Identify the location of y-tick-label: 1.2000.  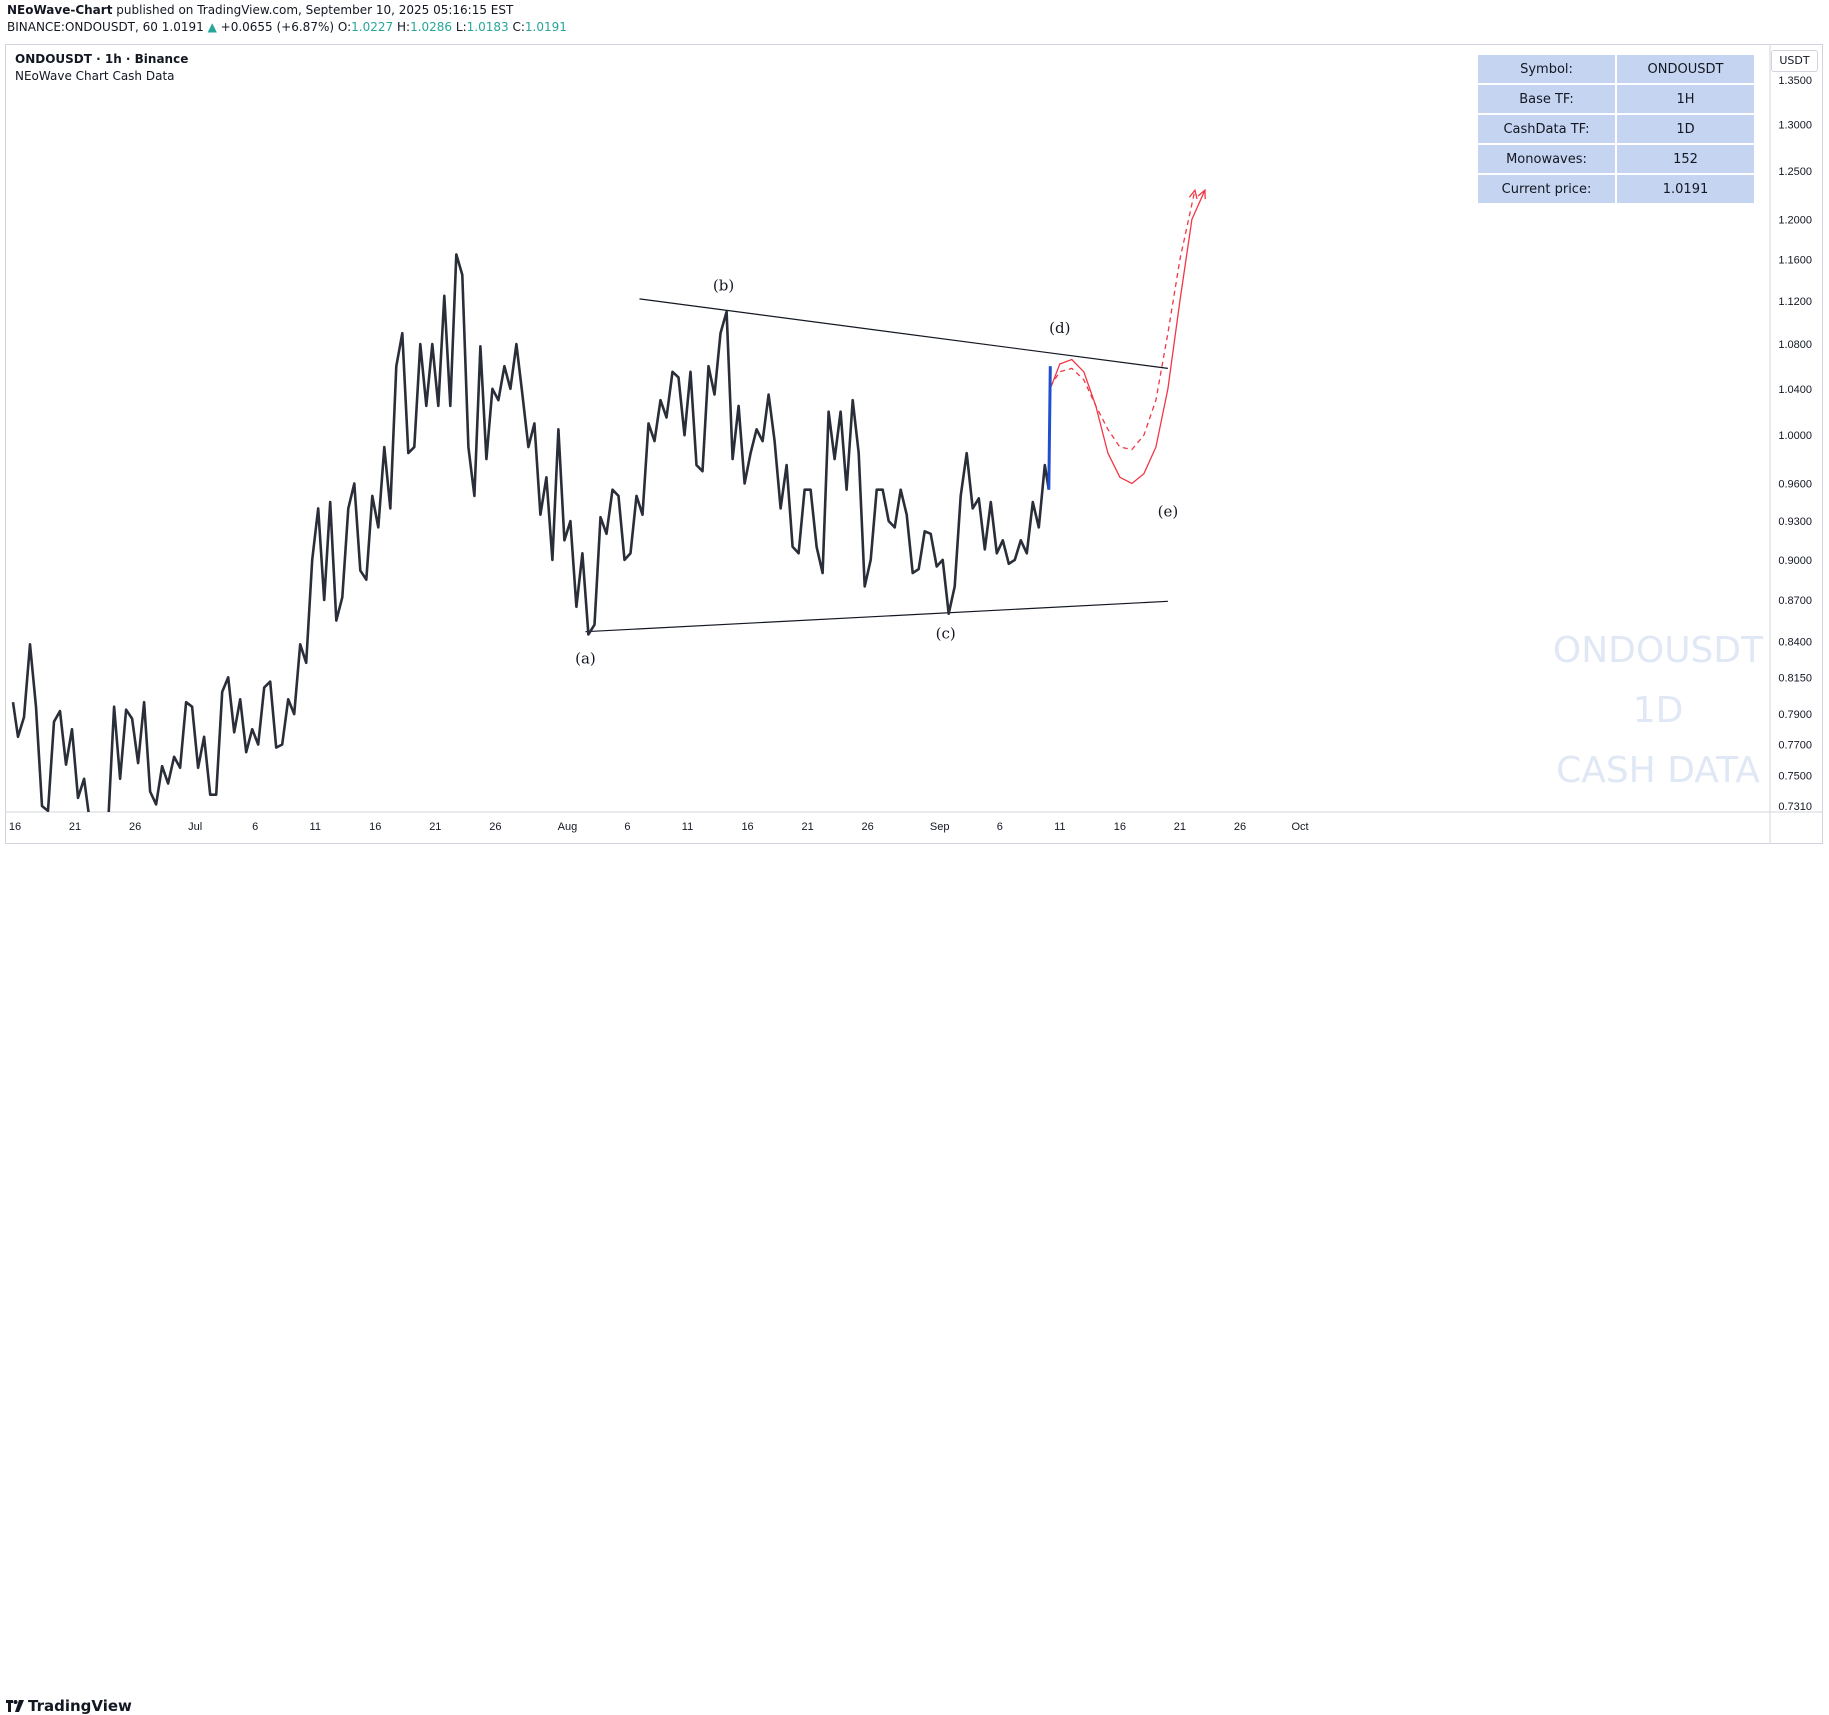
(1795, 220).